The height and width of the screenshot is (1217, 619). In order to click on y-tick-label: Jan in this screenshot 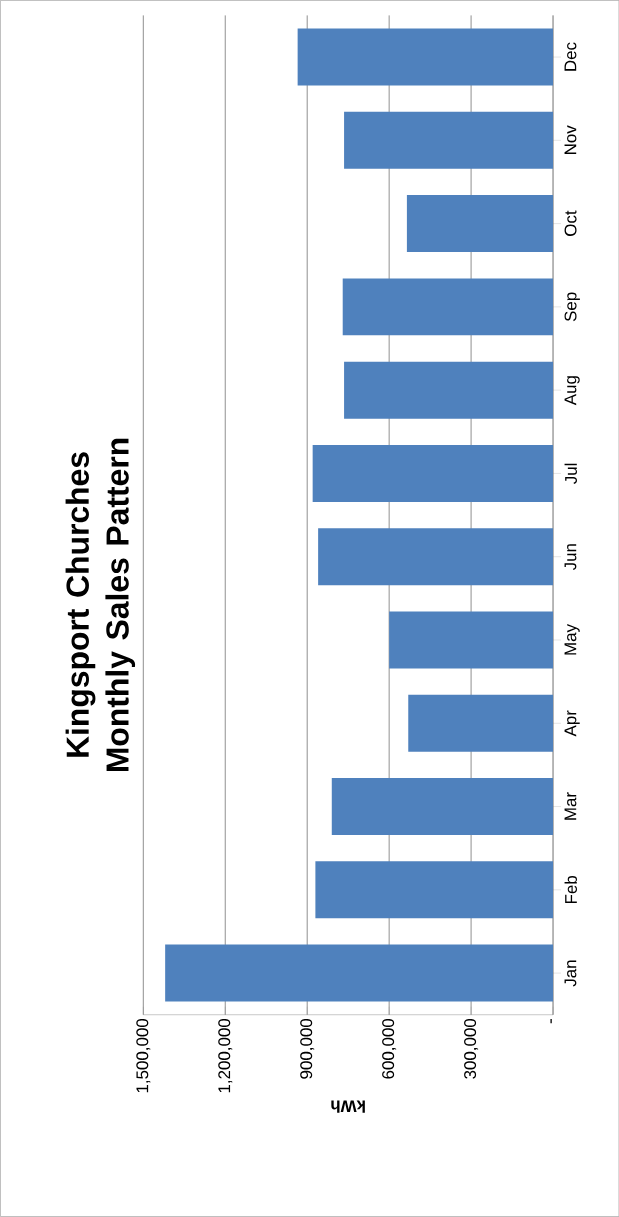, I will do `click(570, 973)`.